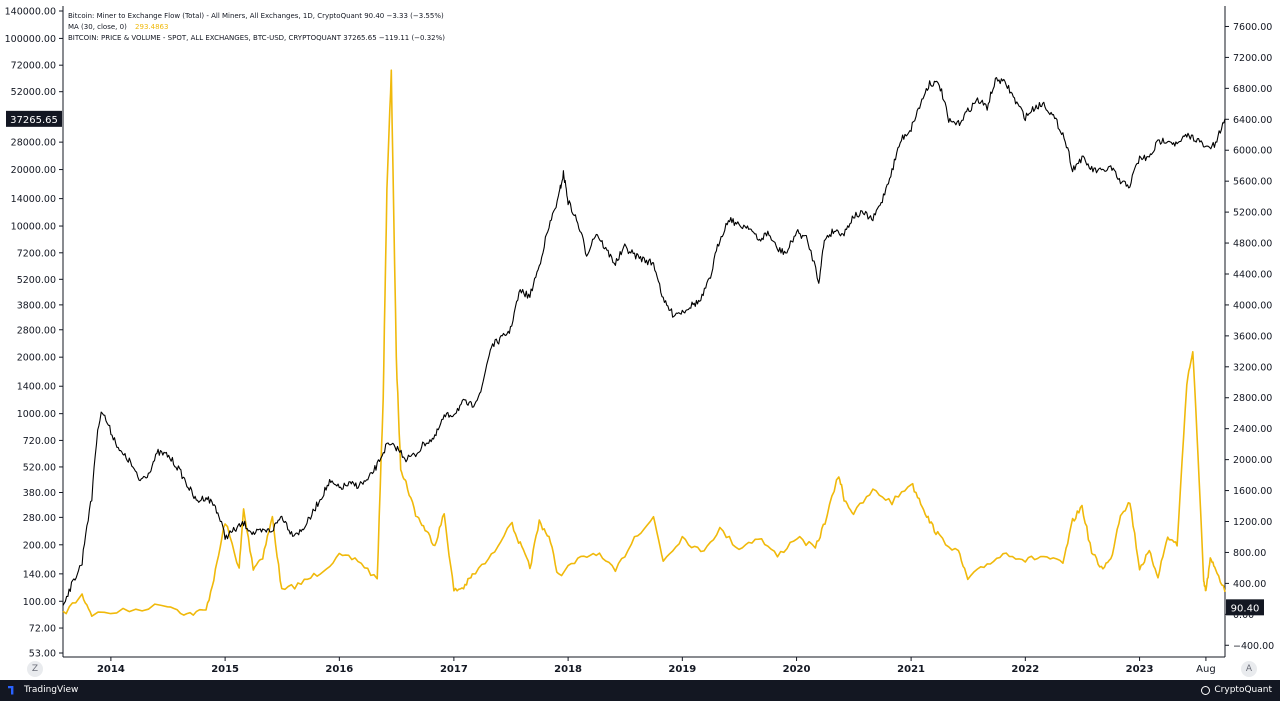 The image size is (1280, 701). I want to click on x-tick-label: Aug, so click(1206, 669).